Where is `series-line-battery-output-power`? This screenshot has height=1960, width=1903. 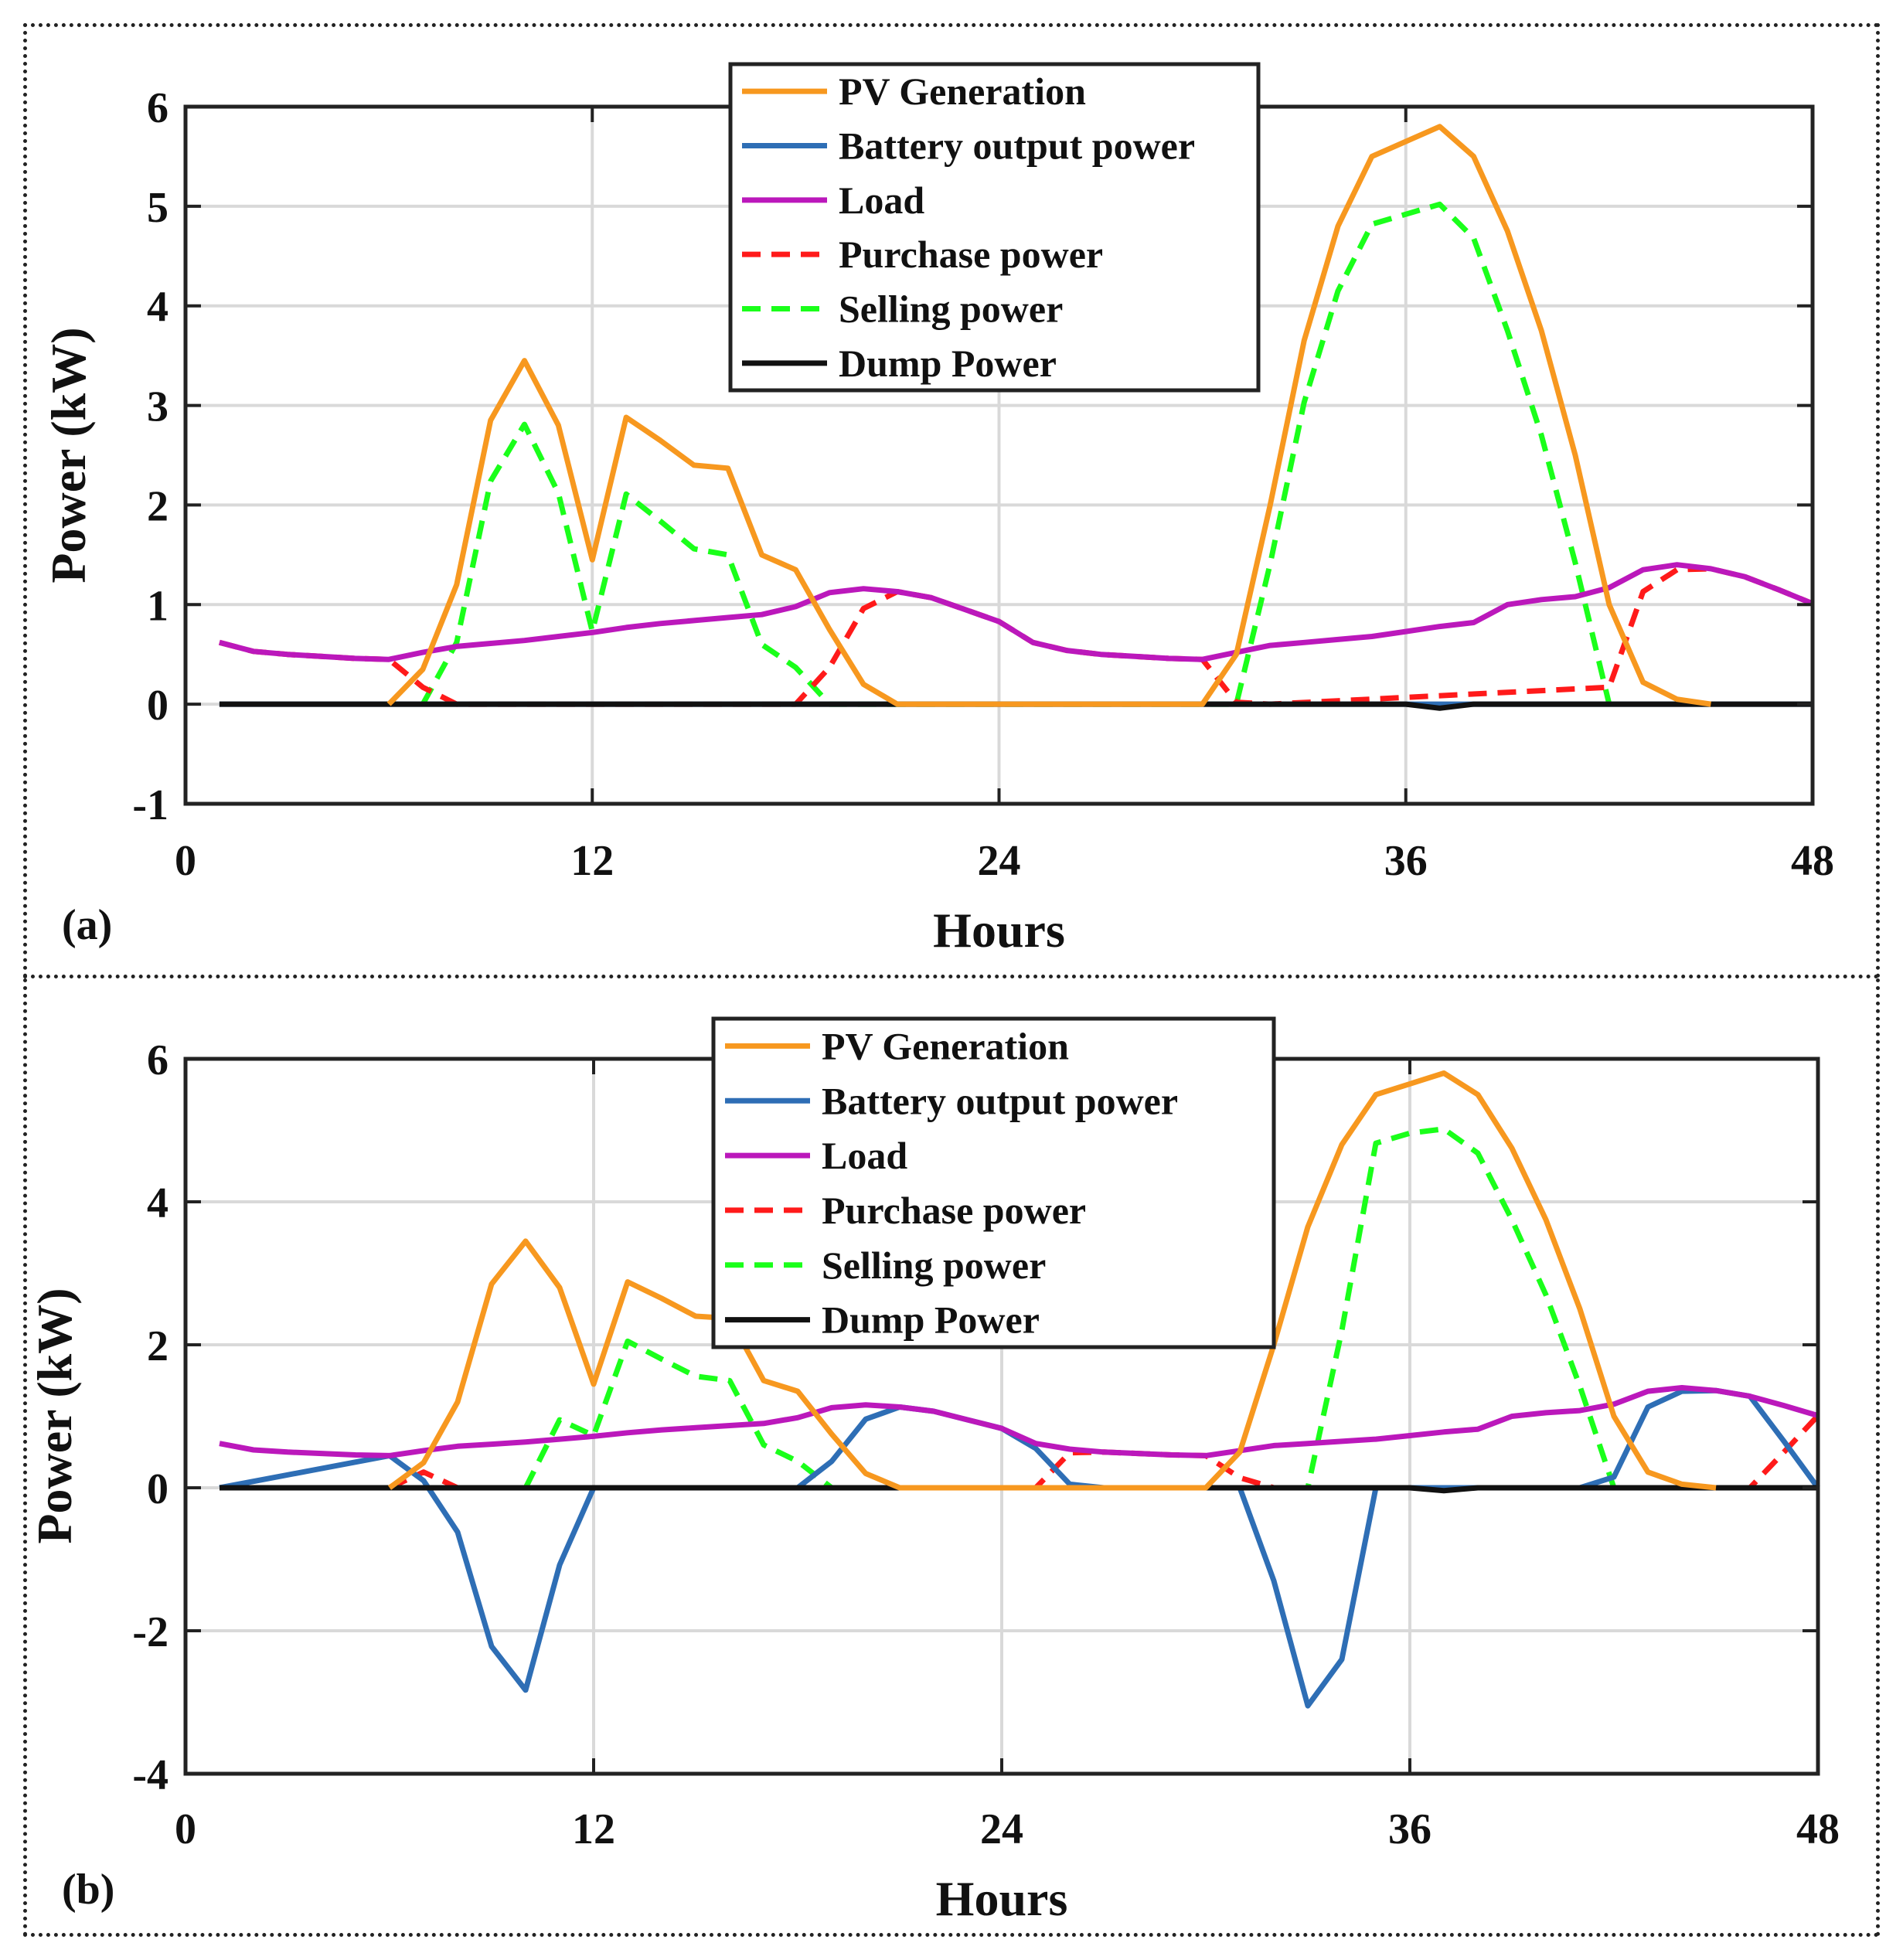
series-line-battery-output-power is located at coordinates (1020, 1548).